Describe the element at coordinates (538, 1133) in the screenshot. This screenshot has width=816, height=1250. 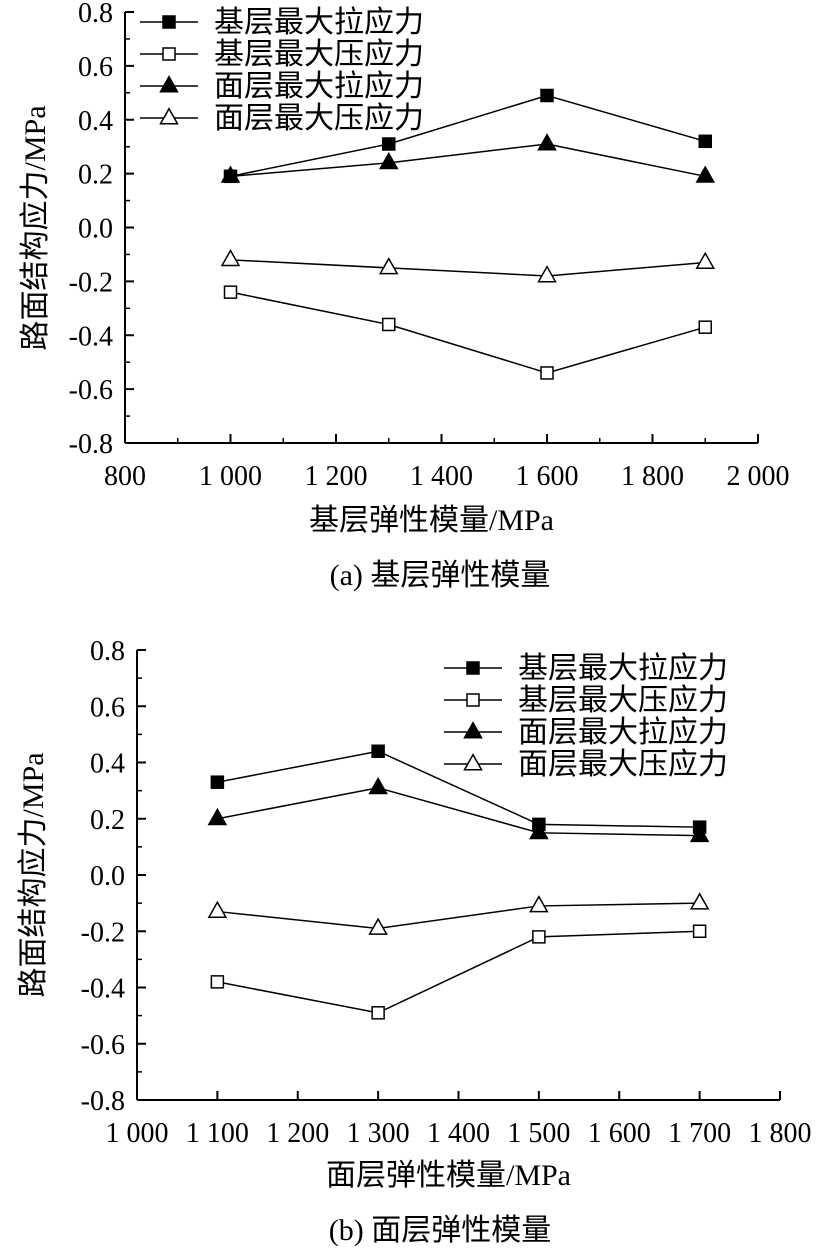
I see `x-tick-label: 1 500` at that location.